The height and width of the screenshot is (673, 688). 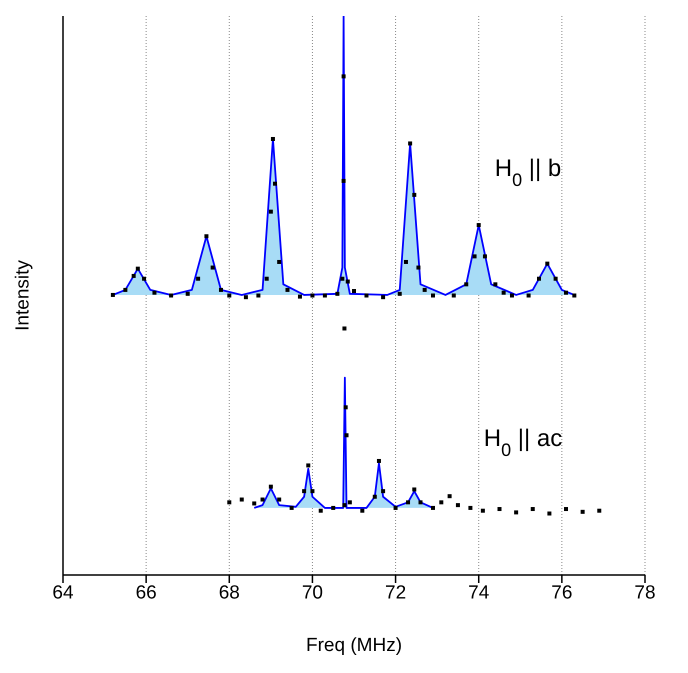 I want to click on x-axis-title: Freq (MHz), so click(x=354, y=645).